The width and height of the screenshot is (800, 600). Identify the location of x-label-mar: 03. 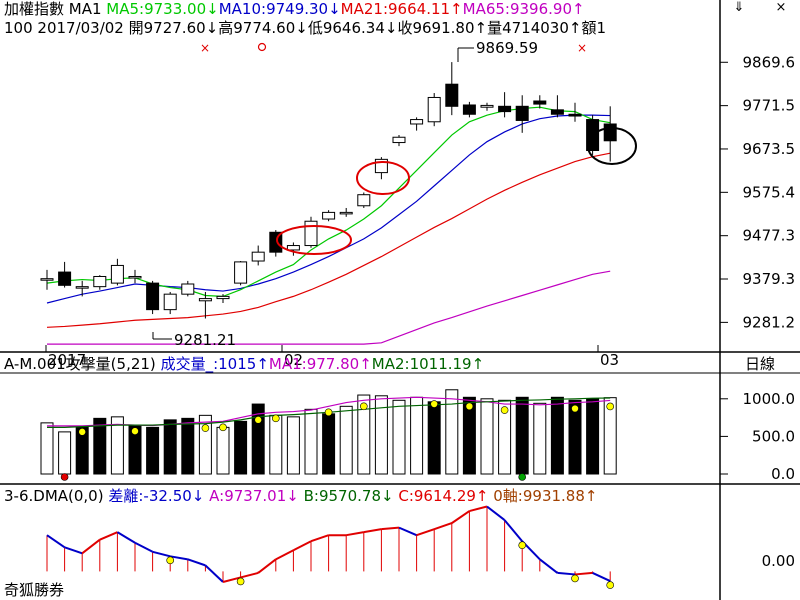
(609, 360).